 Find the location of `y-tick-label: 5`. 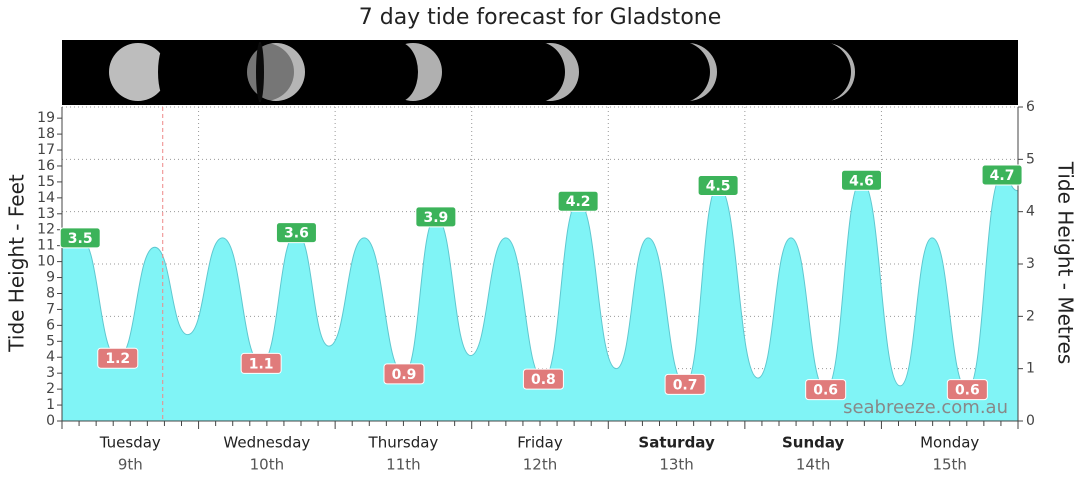

y-tick-label: 5 is located at coordinates (50, 341).